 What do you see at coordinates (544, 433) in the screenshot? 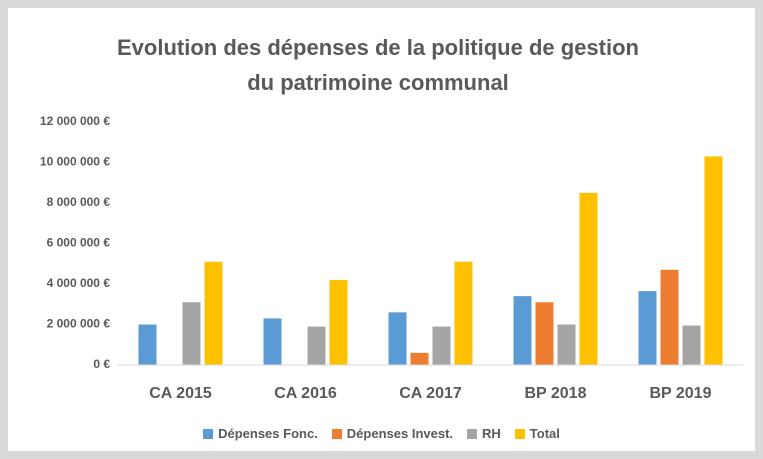
I see `legend-label: Total` at bounding box center [544, 433].